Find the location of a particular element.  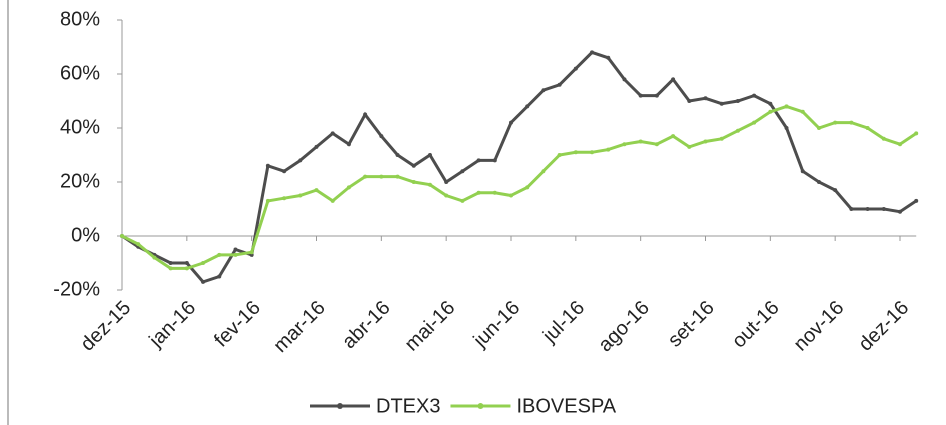

x-tick-label: dez-15 is located at coordinates (105, 326).